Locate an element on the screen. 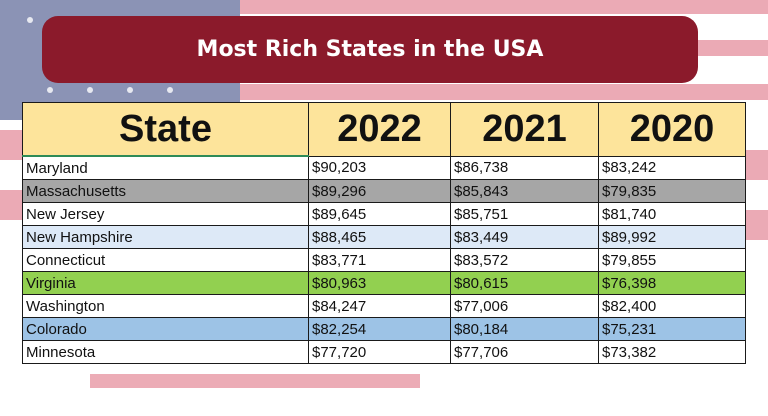 The image size is (768, 416). income-cell: $80,184 is located at coordinates (524, 329).